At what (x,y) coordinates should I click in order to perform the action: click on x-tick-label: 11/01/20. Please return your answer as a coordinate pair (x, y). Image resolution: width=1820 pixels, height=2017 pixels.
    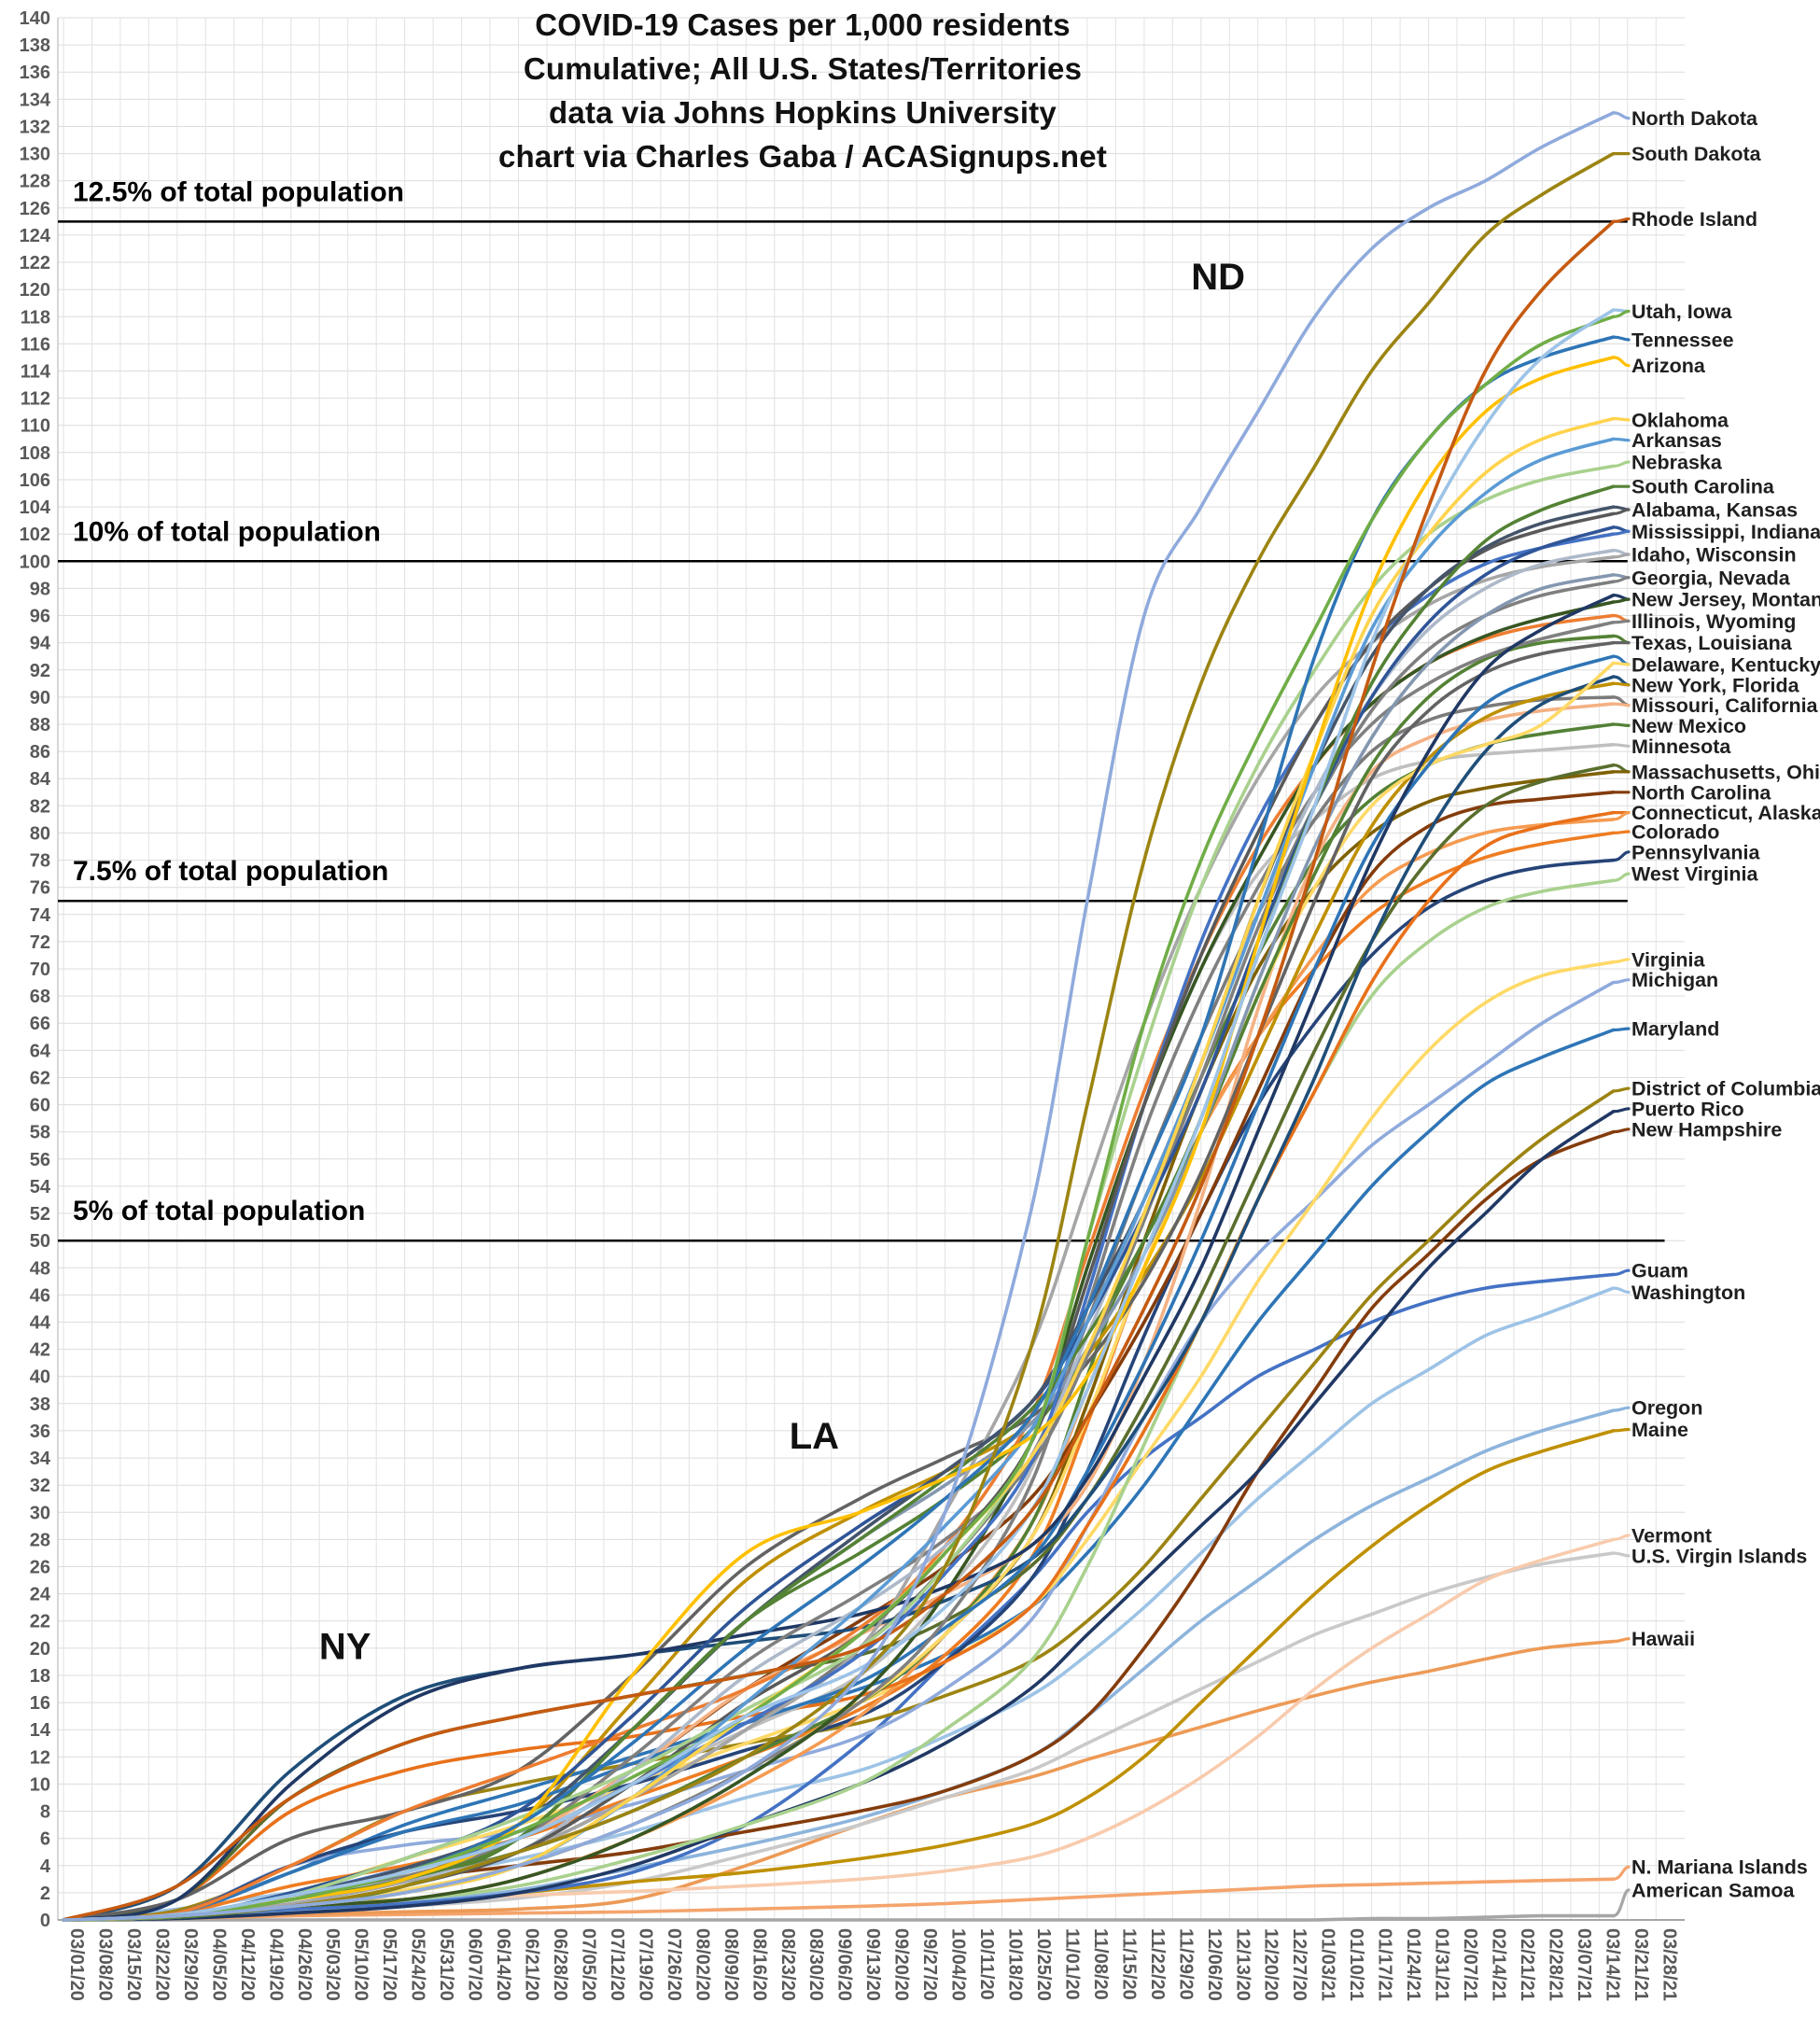
    Looking at the image, I should click on (1072, 1964).